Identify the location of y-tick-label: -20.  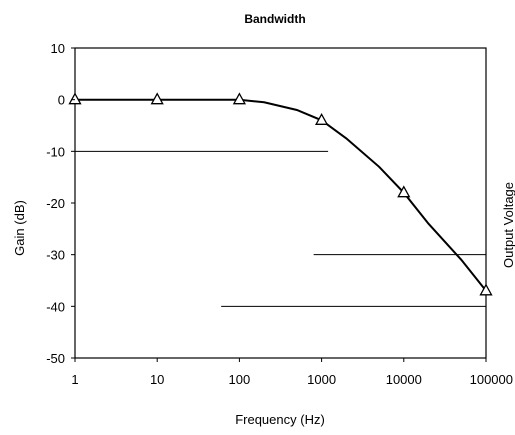
(55, 203).